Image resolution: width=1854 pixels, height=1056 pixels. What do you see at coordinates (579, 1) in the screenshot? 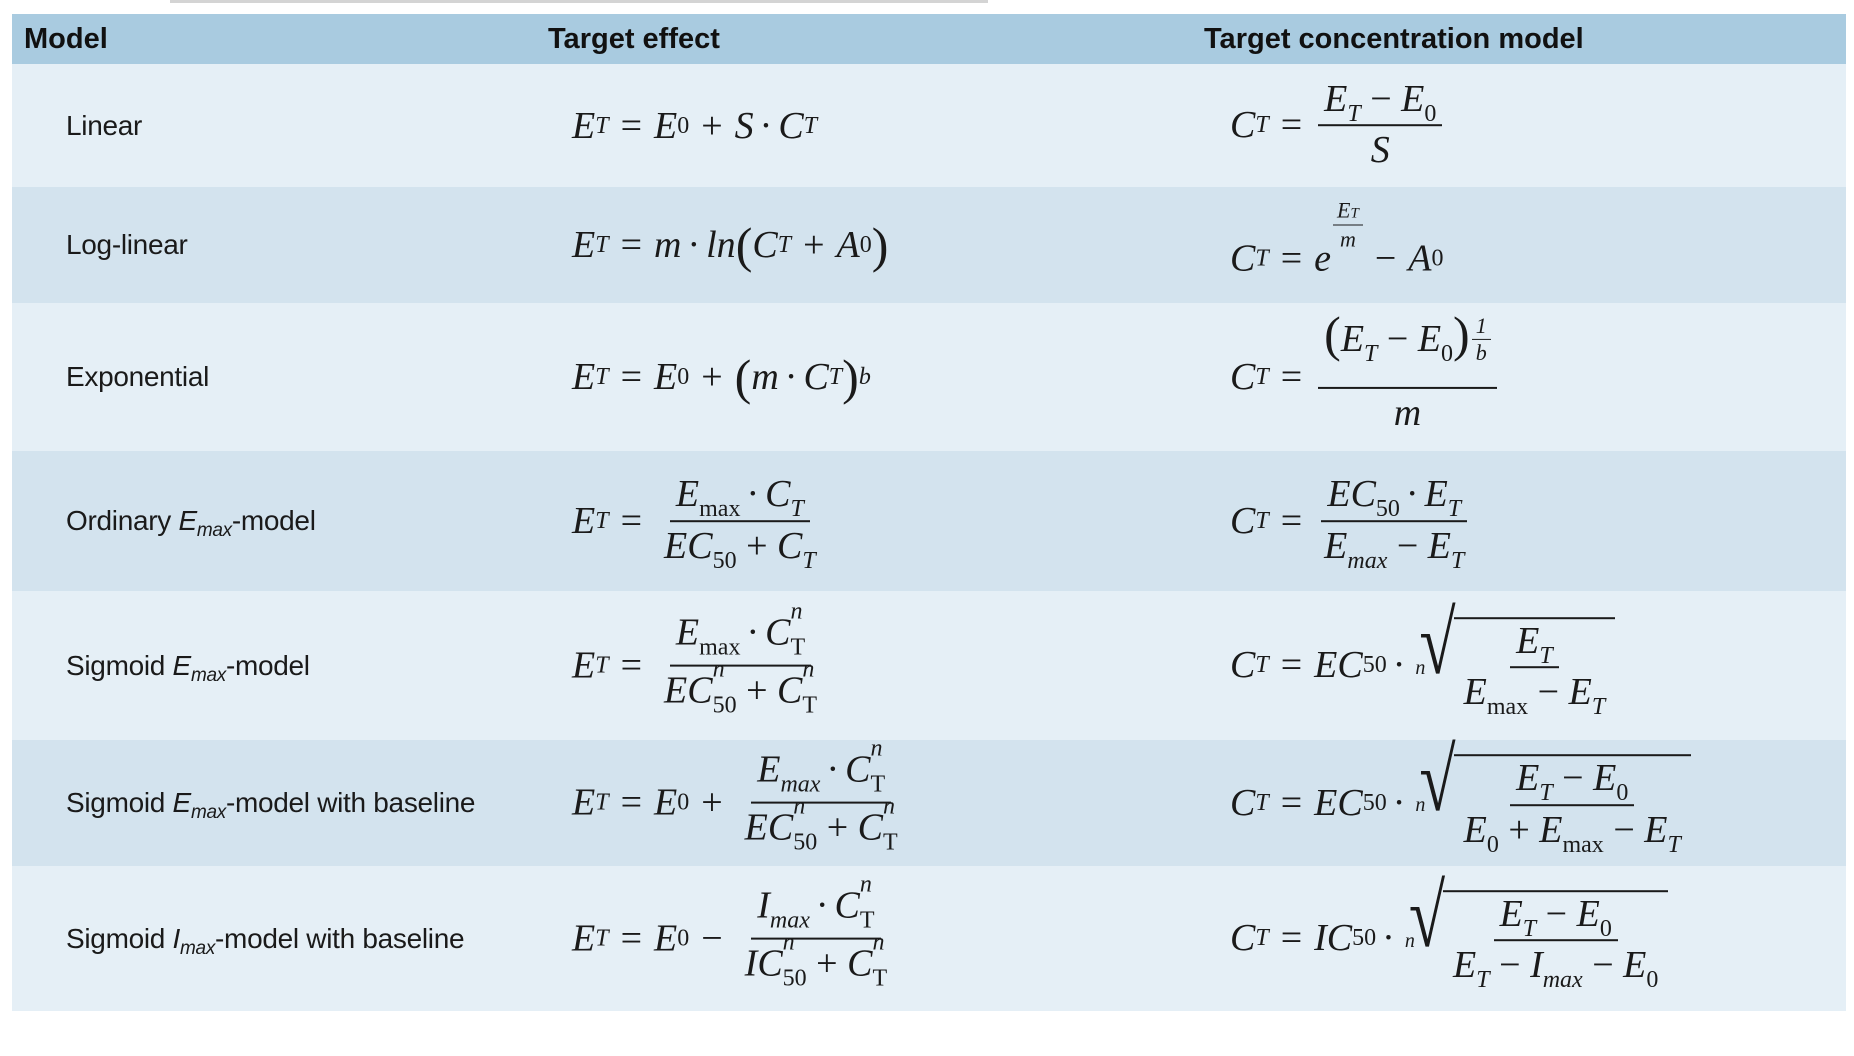
I see `caption-strip` at bounding box center [579, 1].